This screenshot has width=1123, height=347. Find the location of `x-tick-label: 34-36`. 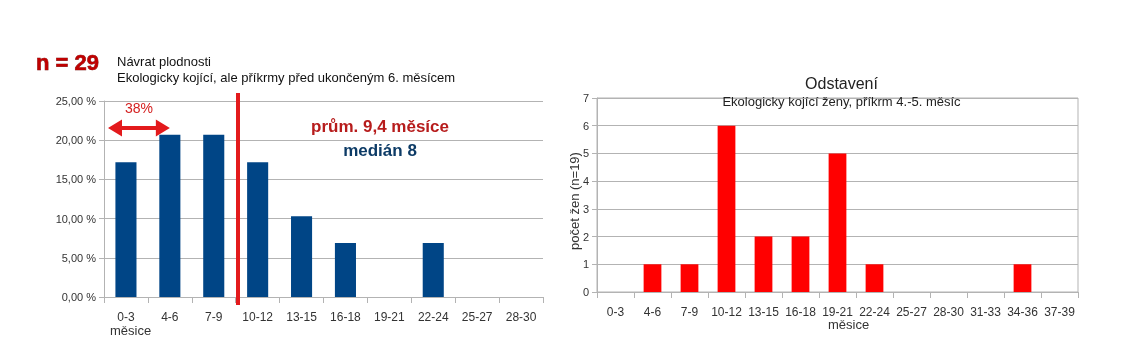

x-tick-label: 34-36 is located at coordinates (1023, 312).